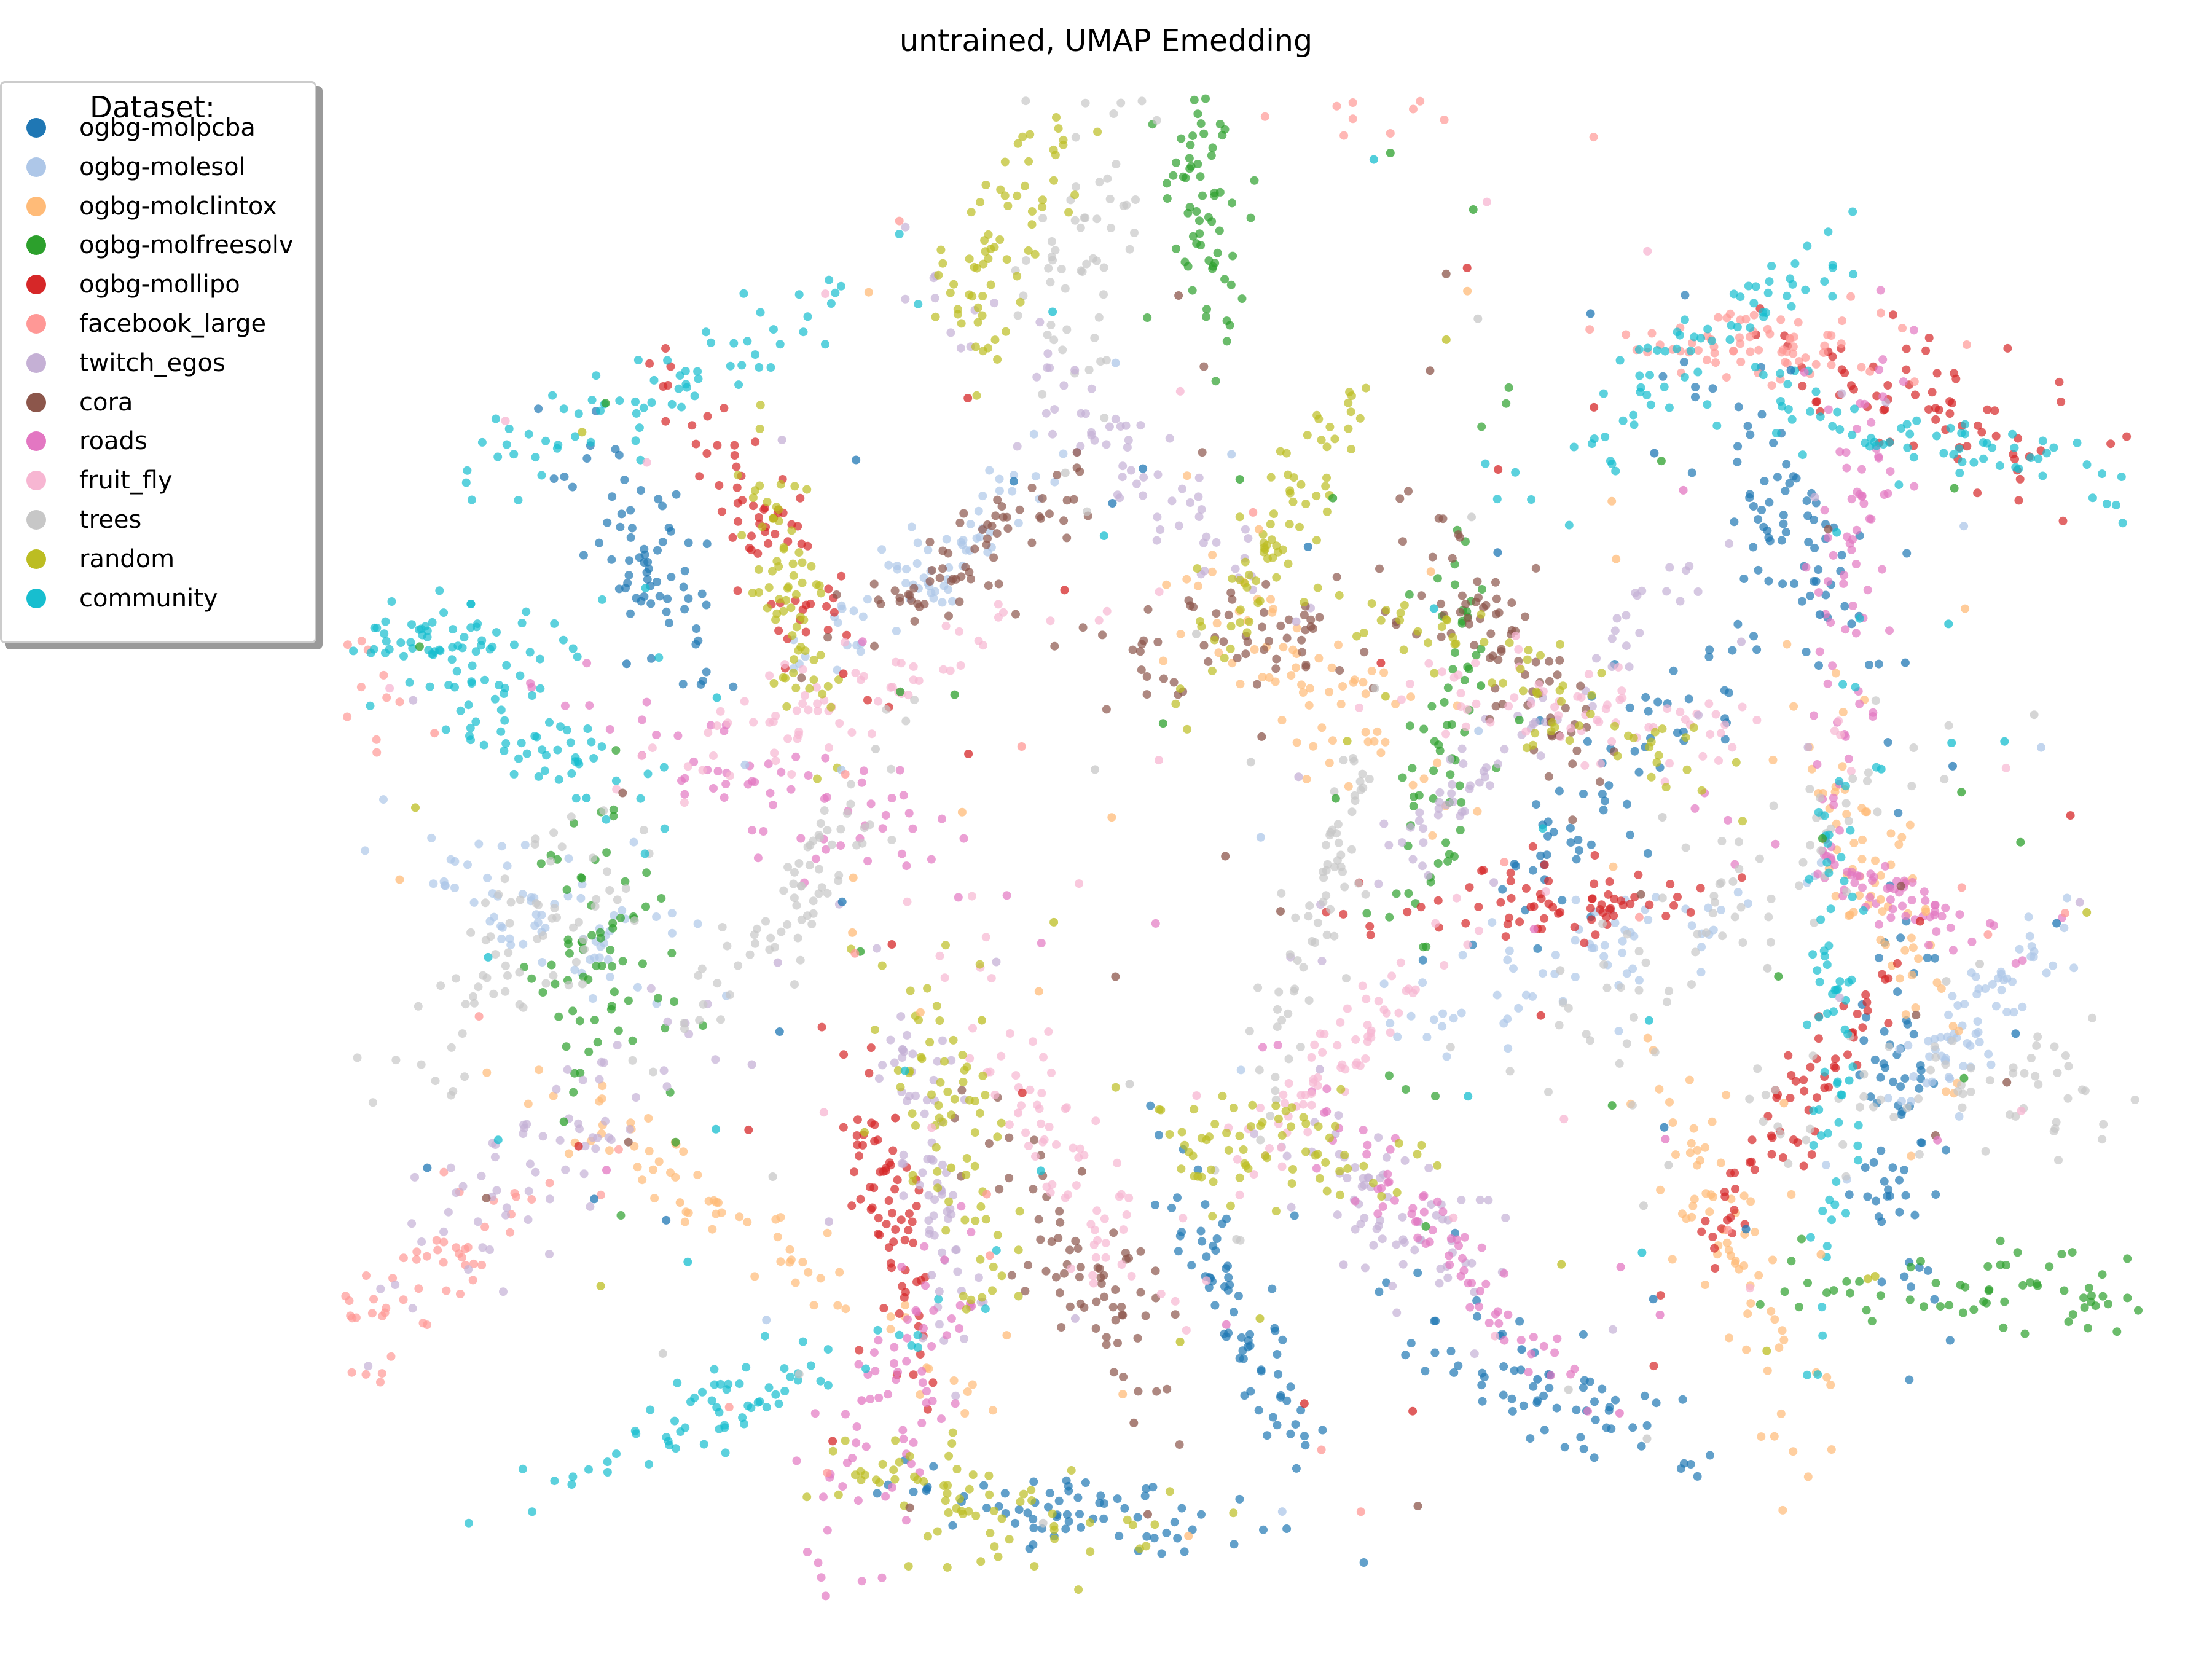  Describe the element at coordinates (152, 362) in the screenshot. I see `legend-label: twitch_egos` at that location.